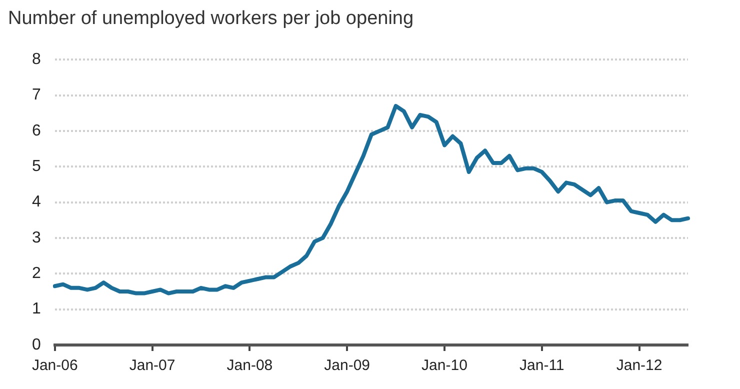 The height and width of the screenshot is (389, 740). What do you see at coordinates (152, 365) in the screenshot?
I see `x-tick-label: Jan-07` at bounding box center [152, 365].